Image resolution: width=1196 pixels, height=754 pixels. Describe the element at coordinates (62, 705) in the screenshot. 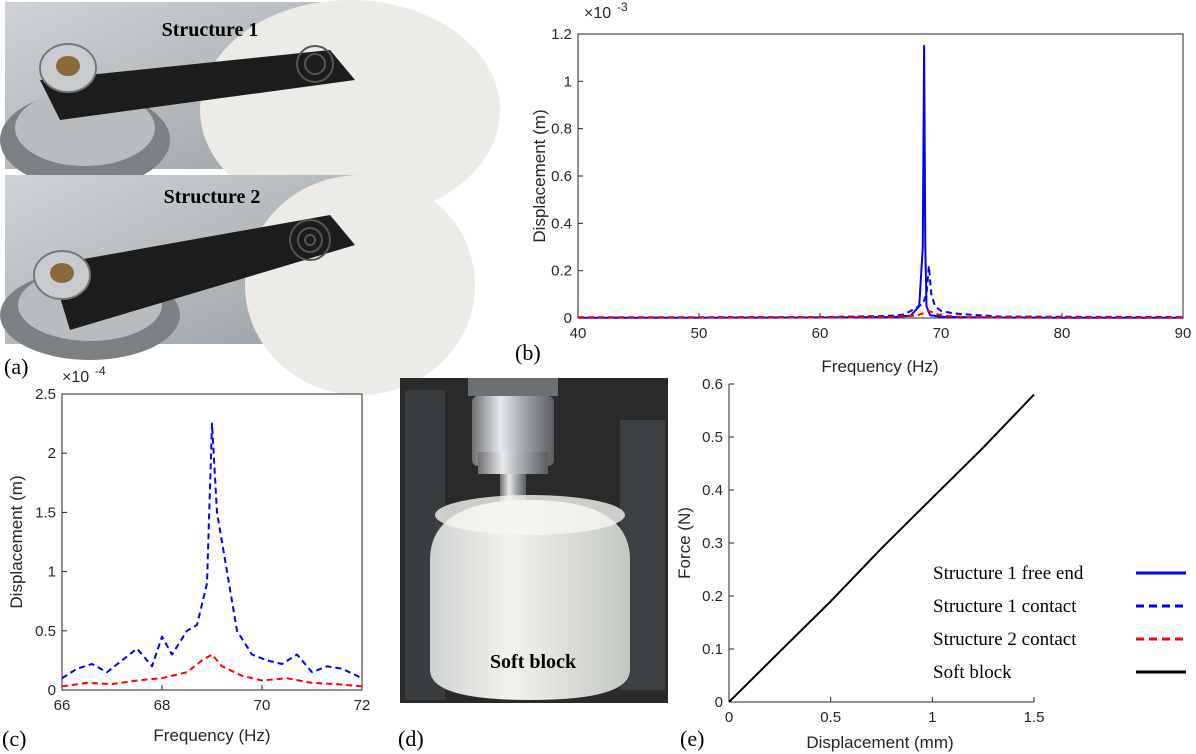

I see `x-tick-label: 66` at that location.